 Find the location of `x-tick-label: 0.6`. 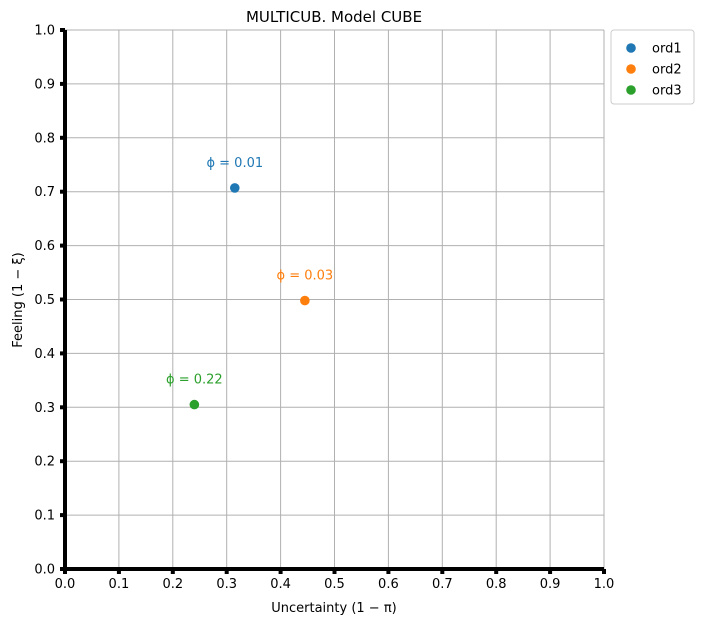

x-tick-label: 0.6 is located at coordinates (388, 584).